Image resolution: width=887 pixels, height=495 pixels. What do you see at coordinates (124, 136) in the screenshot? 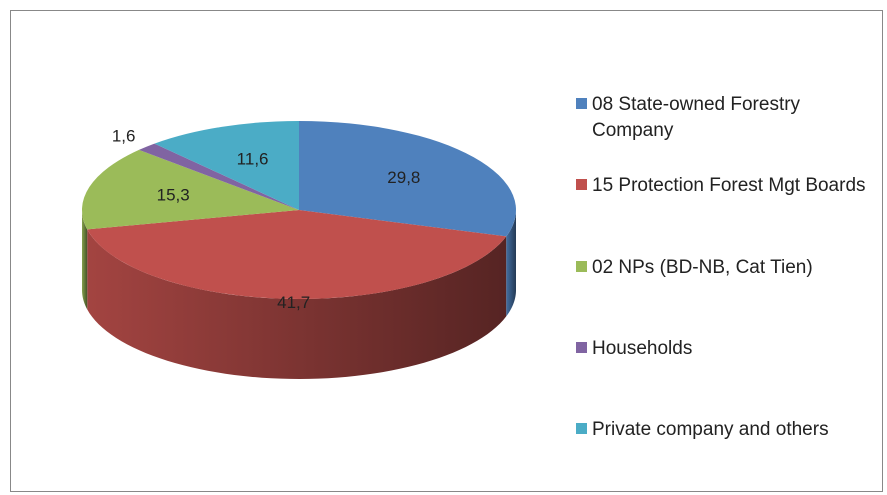
I see `data-label: 1,6` at bounding box center [124, 136].